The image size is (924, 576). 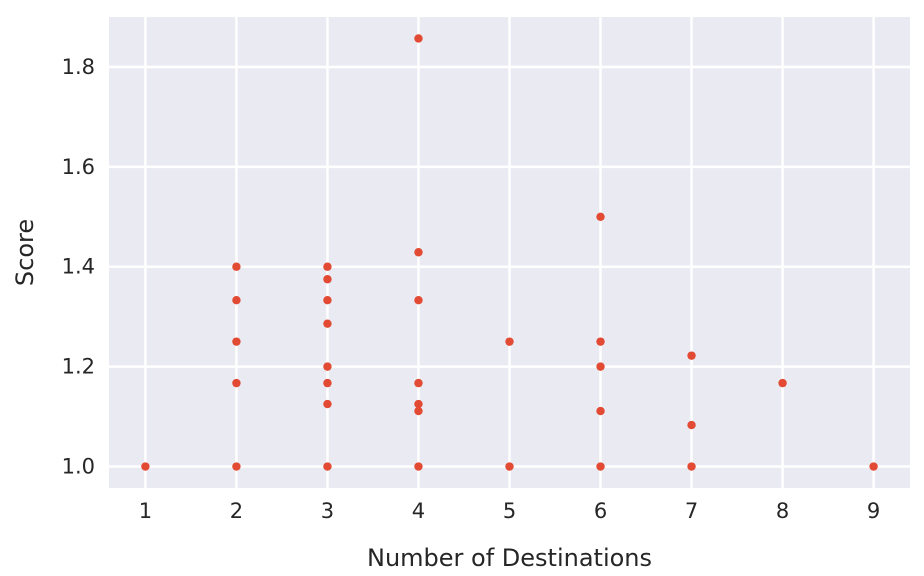 What do you see at coordinates (327, 511) in the screenshot?
I see `x-tick-label: 3` at bounding box center [327, 511].